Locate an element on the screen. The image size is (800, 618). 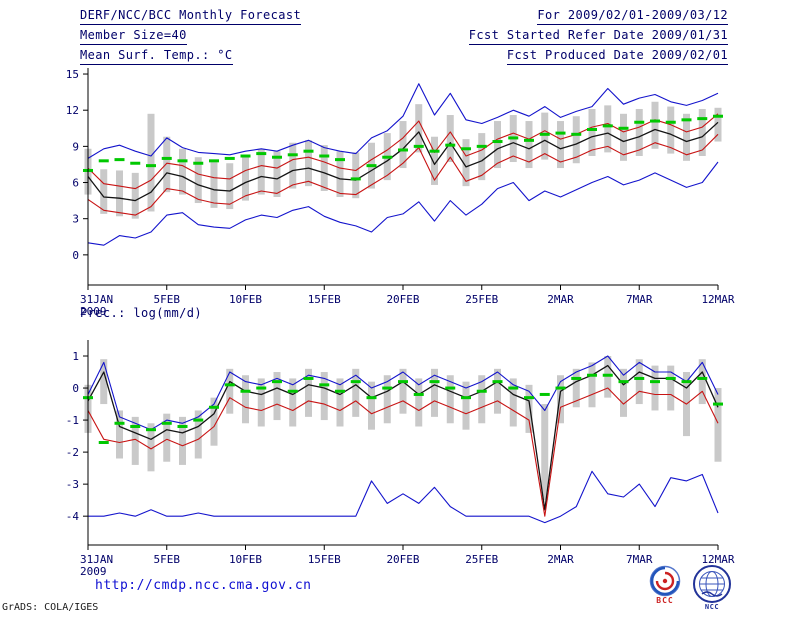
x-tick-label: 31JAN is located at coordinates (96, 559).